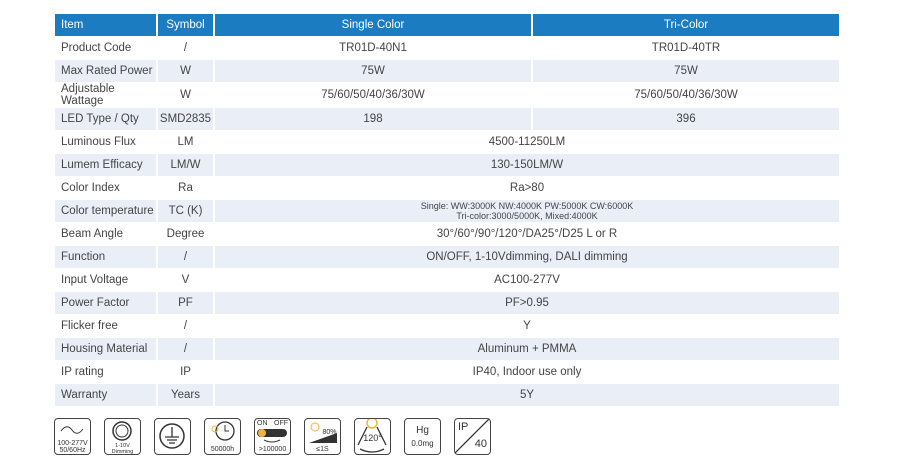 Image resolution: width=900 pixels, height=473 pixels. What do you see at coordinates (185, 165) in the screenshot?
I see `symbol-cell: LM/W` at bounding box center [185, 165].